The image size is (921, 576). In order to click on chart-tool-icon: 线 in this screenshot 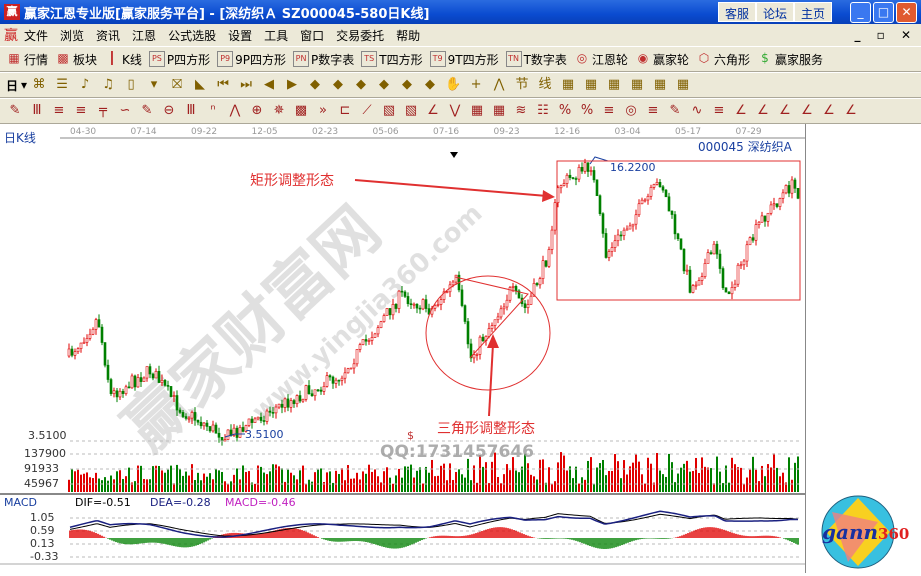, I will do `click(545, 84)`.